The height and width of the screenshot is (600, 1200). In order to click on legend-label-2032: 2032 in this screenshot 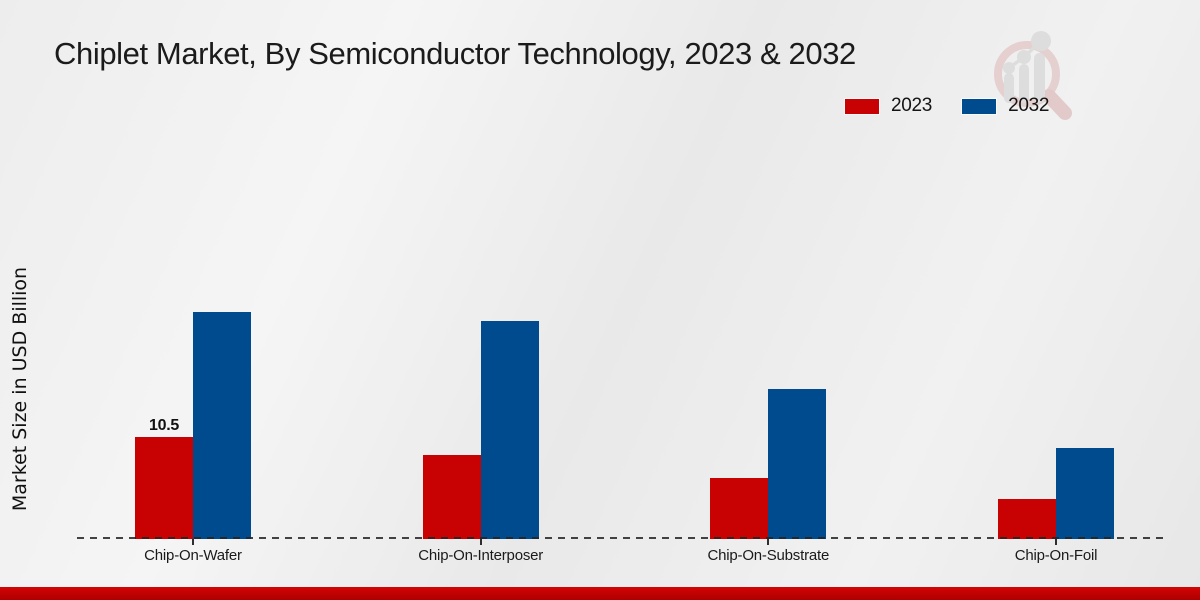, I will do `click(1029, 105)`.